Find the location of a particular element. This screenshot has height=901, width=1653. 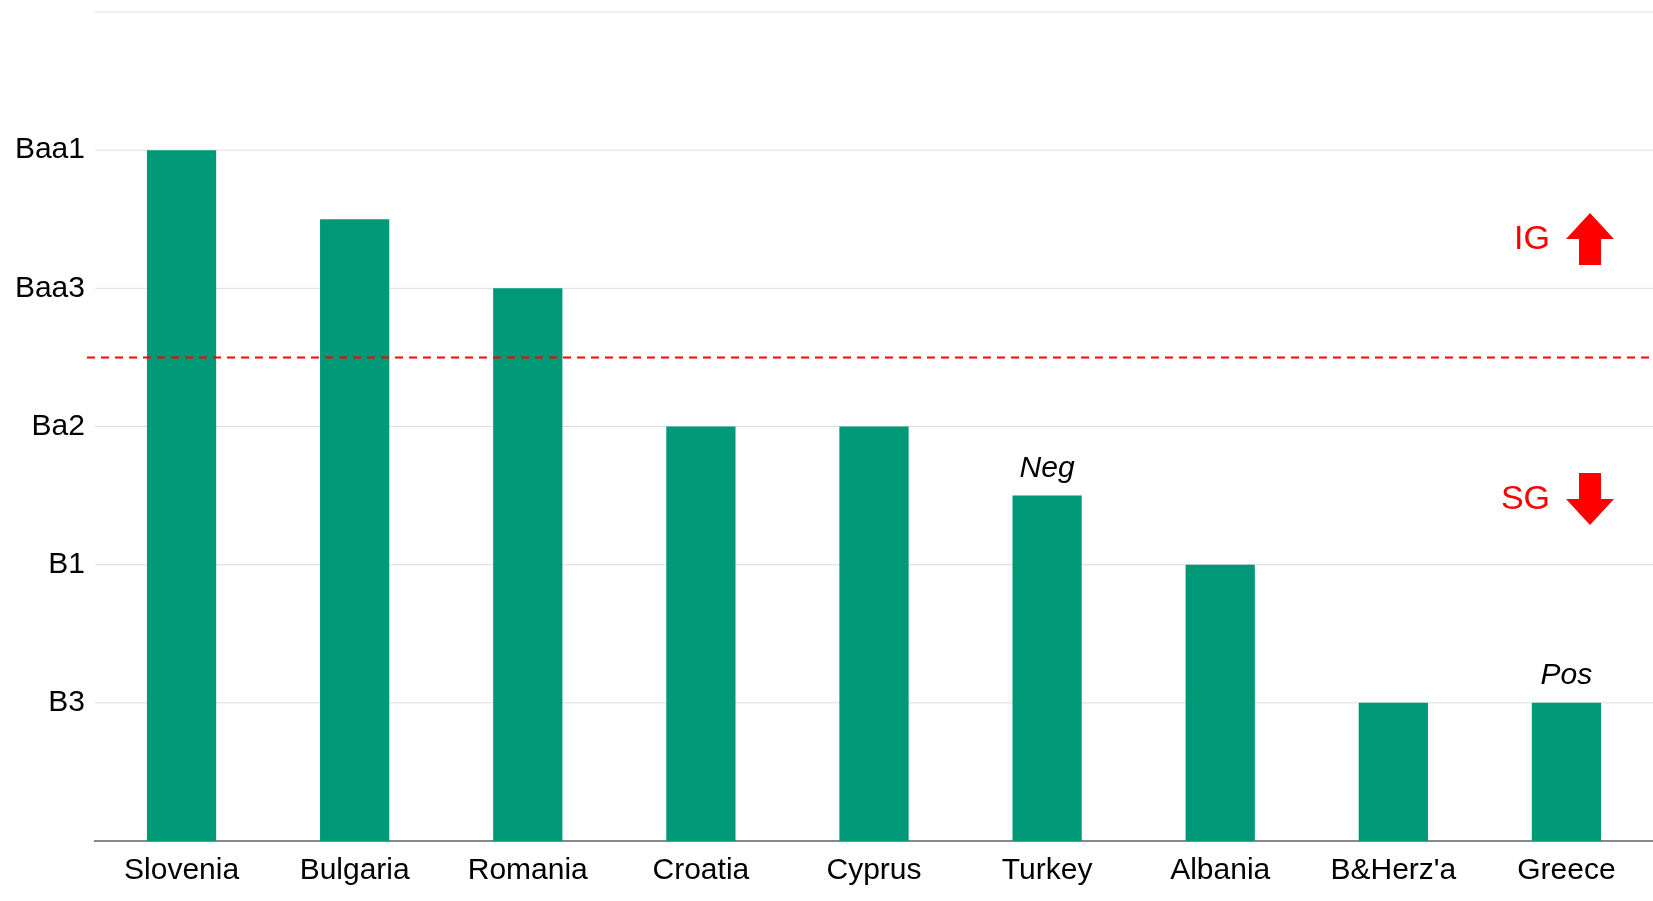

annotation: Pos is located at coordinates (1566, 674).